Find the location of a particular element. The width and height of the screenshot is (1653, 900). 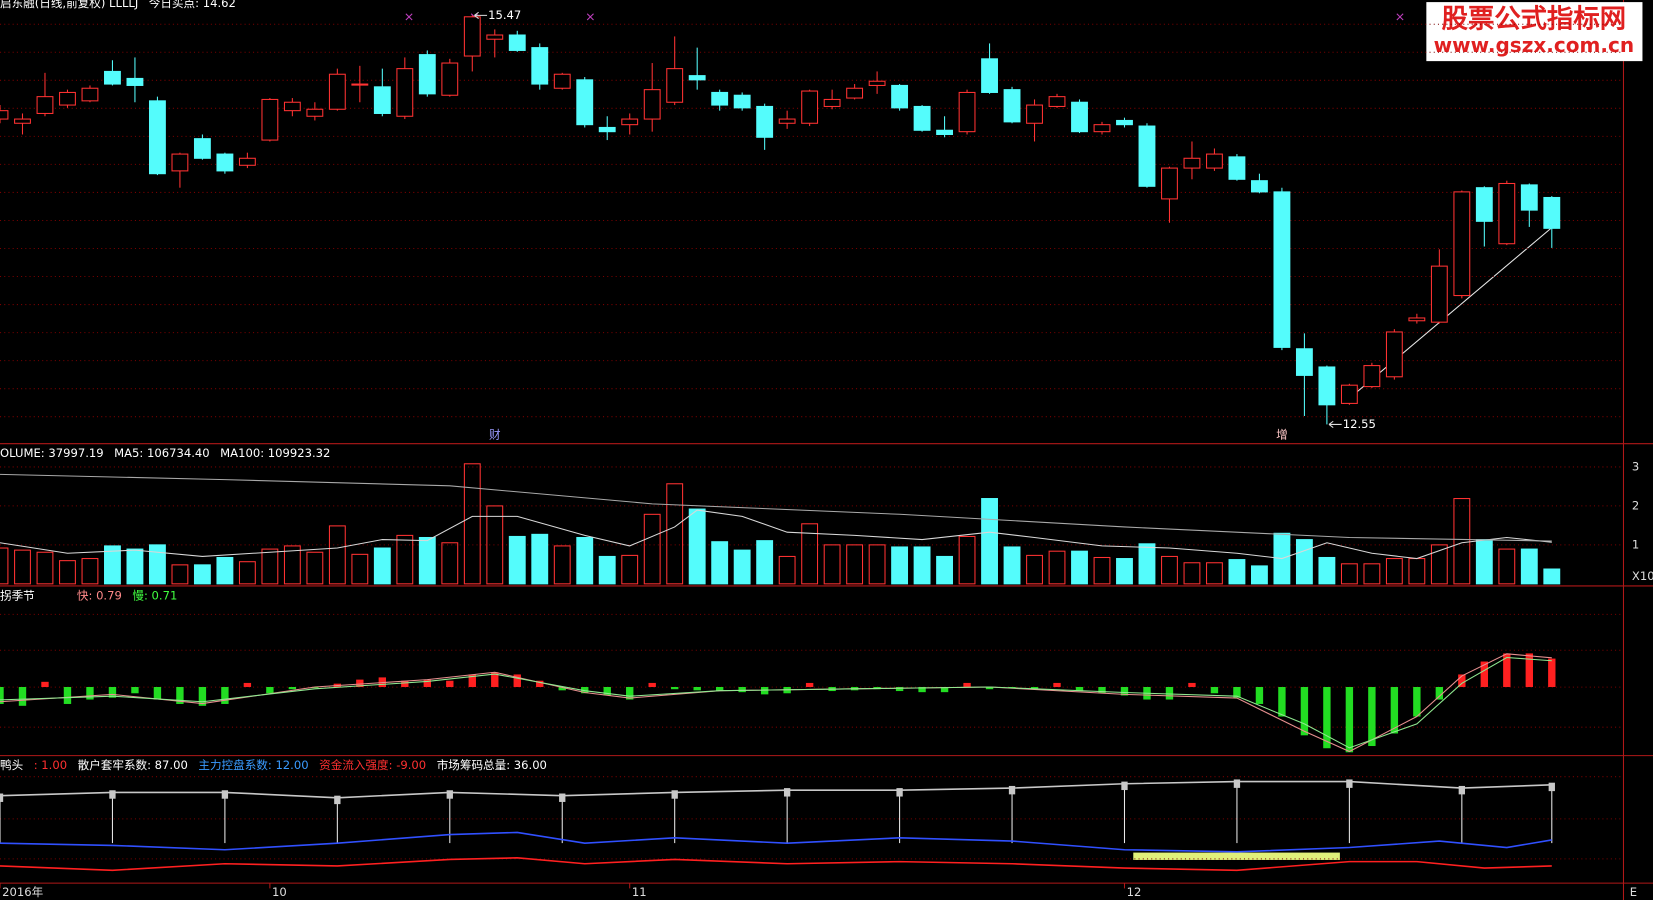

header-item: 主力控盘系数: 12.00 is located at coordinates (253, 765).